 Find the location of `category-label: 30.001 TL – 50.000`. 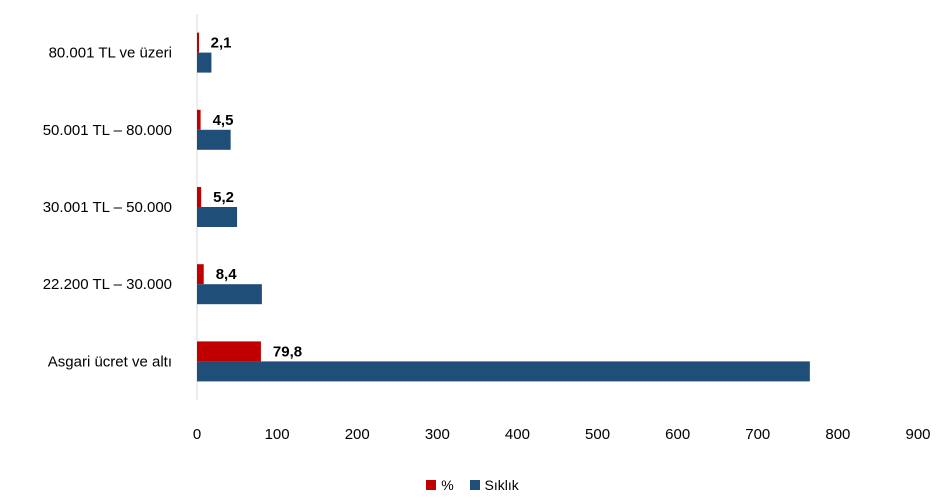

category-label: 30.001 TL – 50.000 is located at coordinates (107, 207).